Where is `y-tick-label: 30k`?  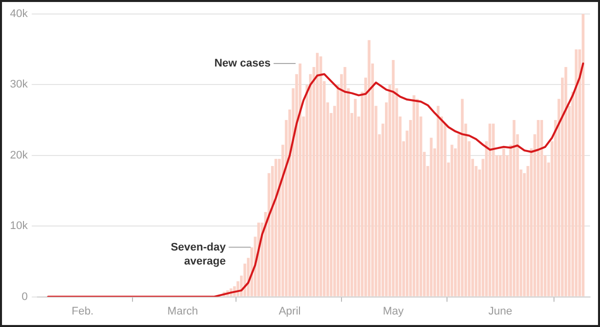 y-tick-label: 30k is located at coordinates (19, 84).